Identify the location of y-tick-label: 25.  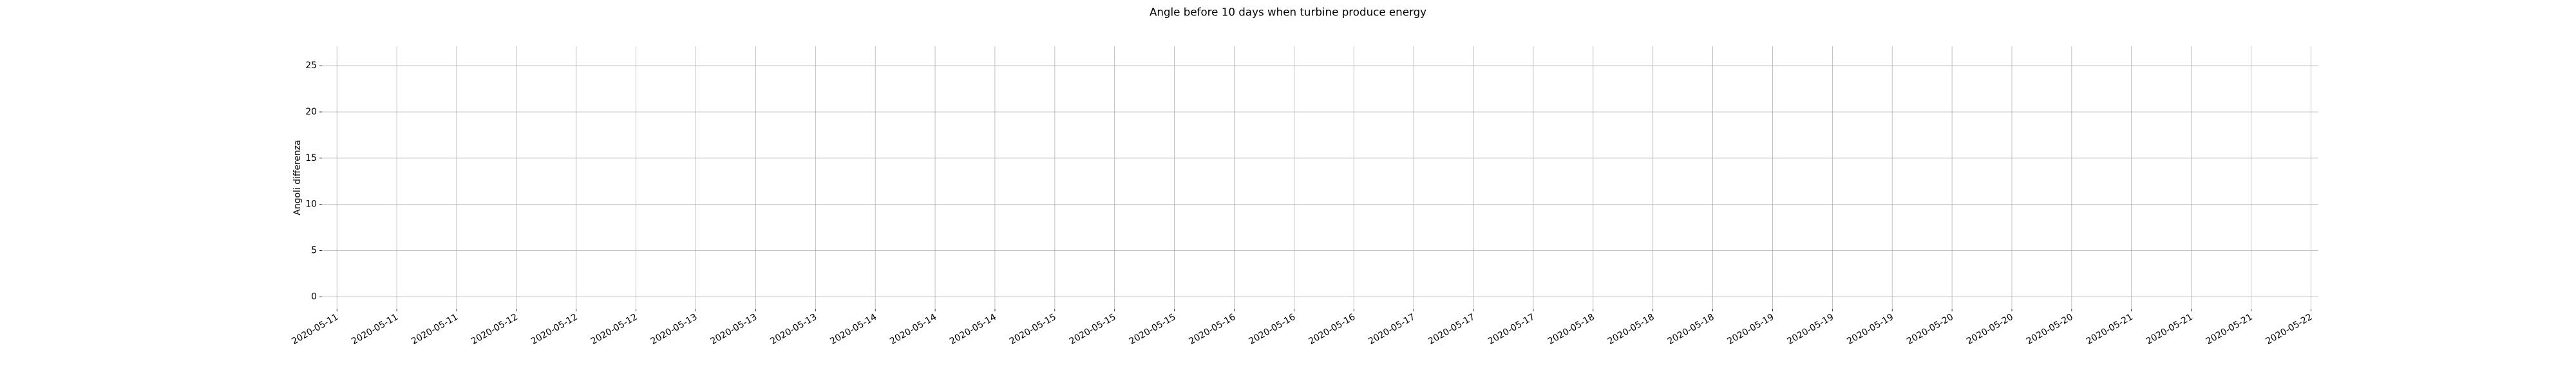
(311, 65).